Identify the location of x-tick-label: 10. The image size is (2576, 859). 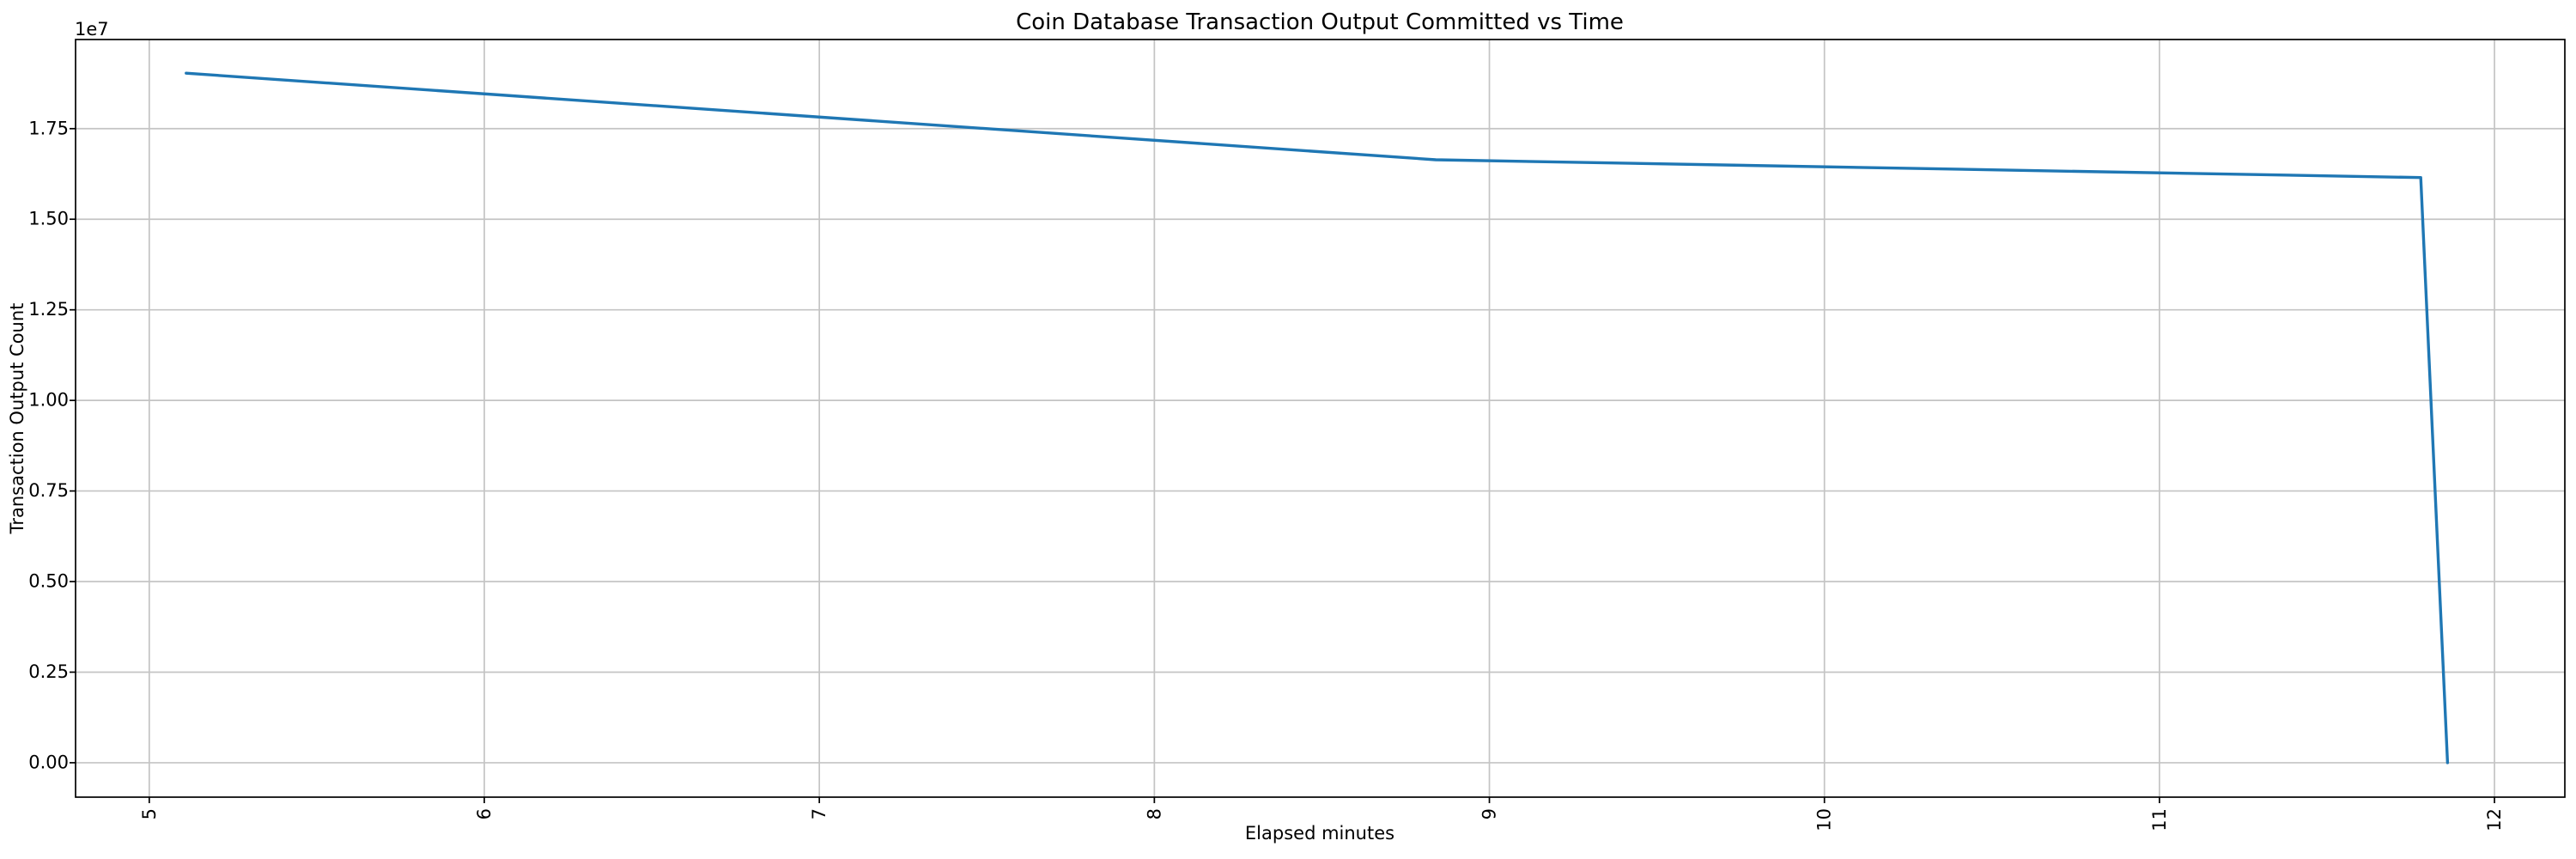
(1824, 820).